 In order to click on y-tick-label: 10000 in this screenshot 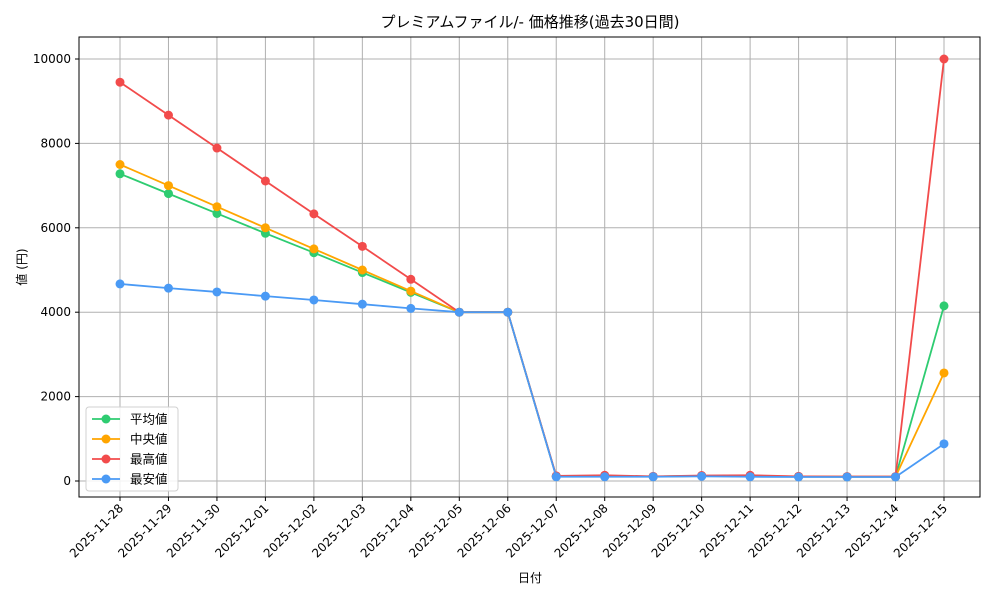, I will do `click(52, 59)`.